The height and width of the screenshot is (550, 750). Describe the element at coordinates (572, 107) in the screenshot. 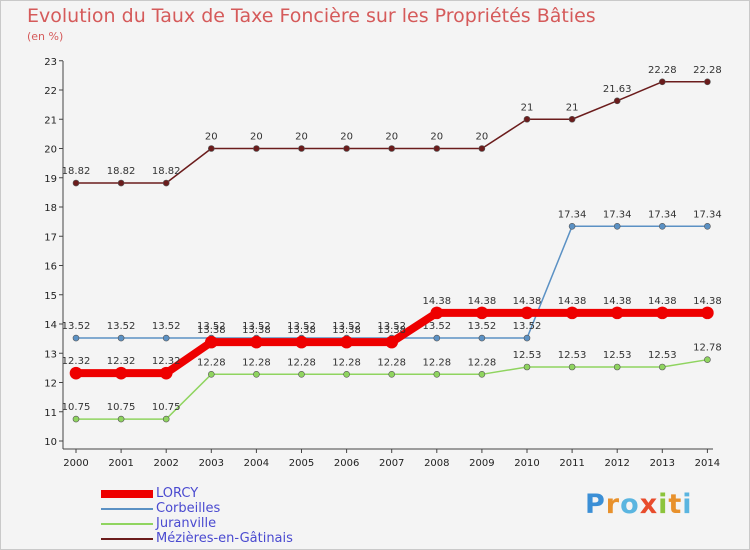

I see `data-label-me-zie-res-en-ga-tinais: 21` at that location.